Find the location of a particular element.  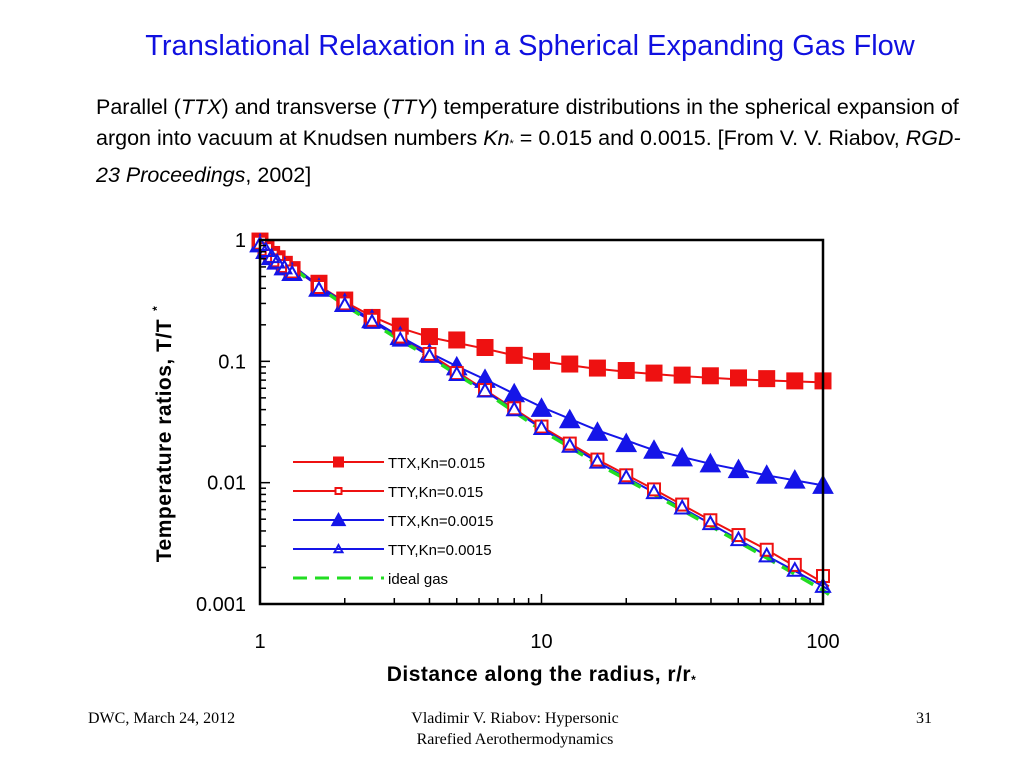

y-tick-label: 0.01 is located at coordinates (226, 484).